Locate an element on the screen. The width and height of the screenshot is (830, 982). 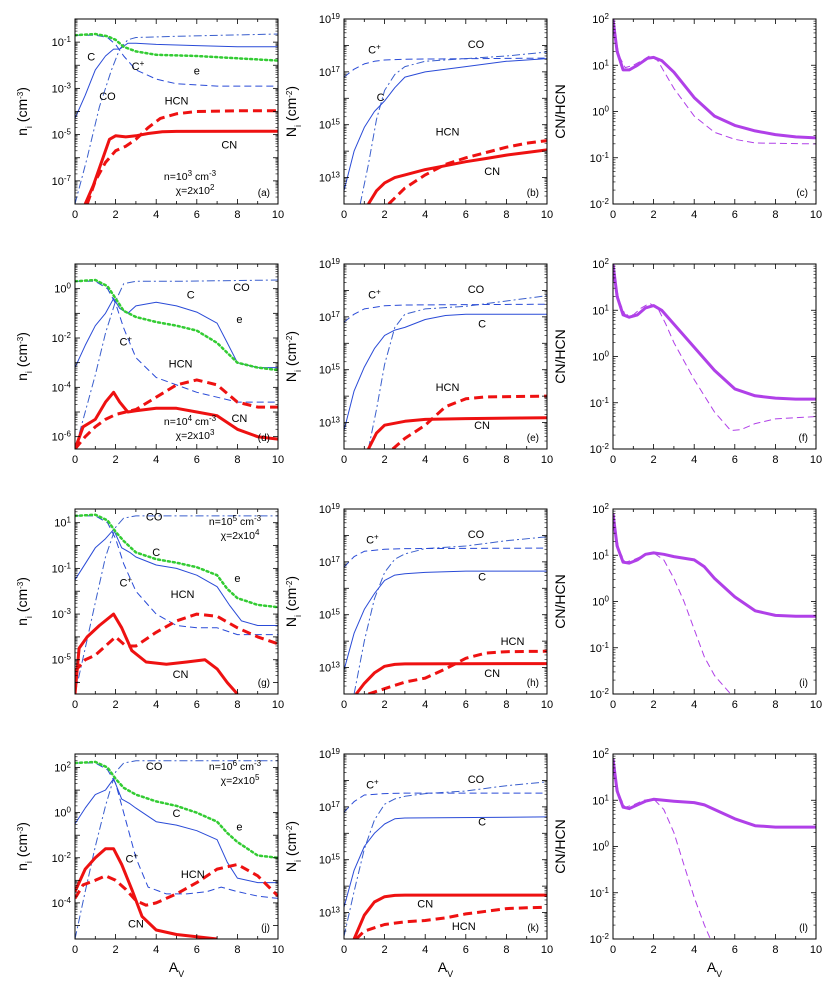
y-axis-title: ni (cm-3) is located at coordinates (24, 111).